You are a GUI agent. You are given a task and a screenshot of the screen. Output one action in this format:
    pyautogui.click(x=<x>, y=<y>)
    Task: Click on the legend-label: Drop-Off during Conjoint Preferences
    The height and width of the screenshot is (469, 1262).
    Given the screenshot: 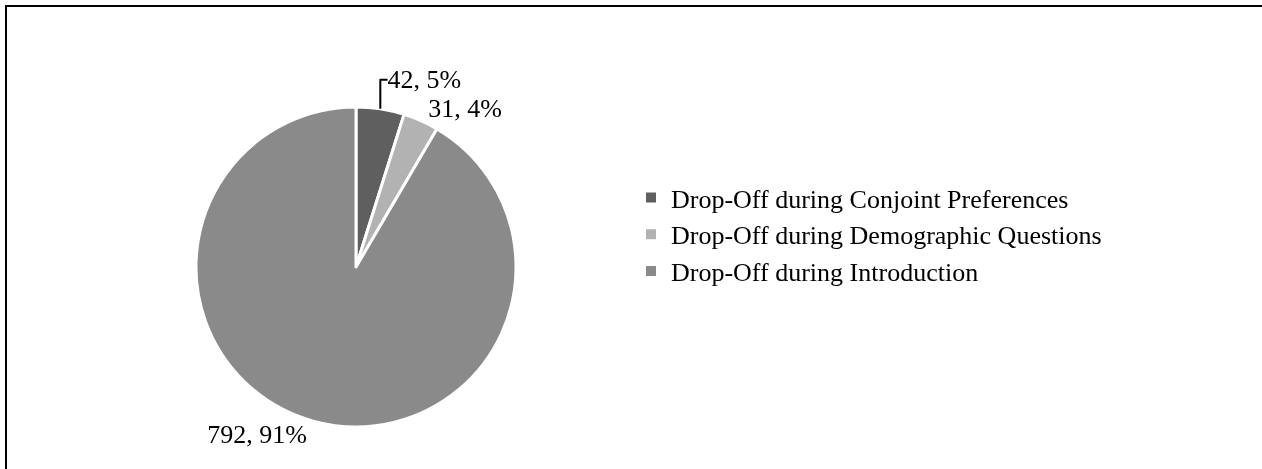 What is the action you would take?
    pyautogui.click(x=870, y=199)
    